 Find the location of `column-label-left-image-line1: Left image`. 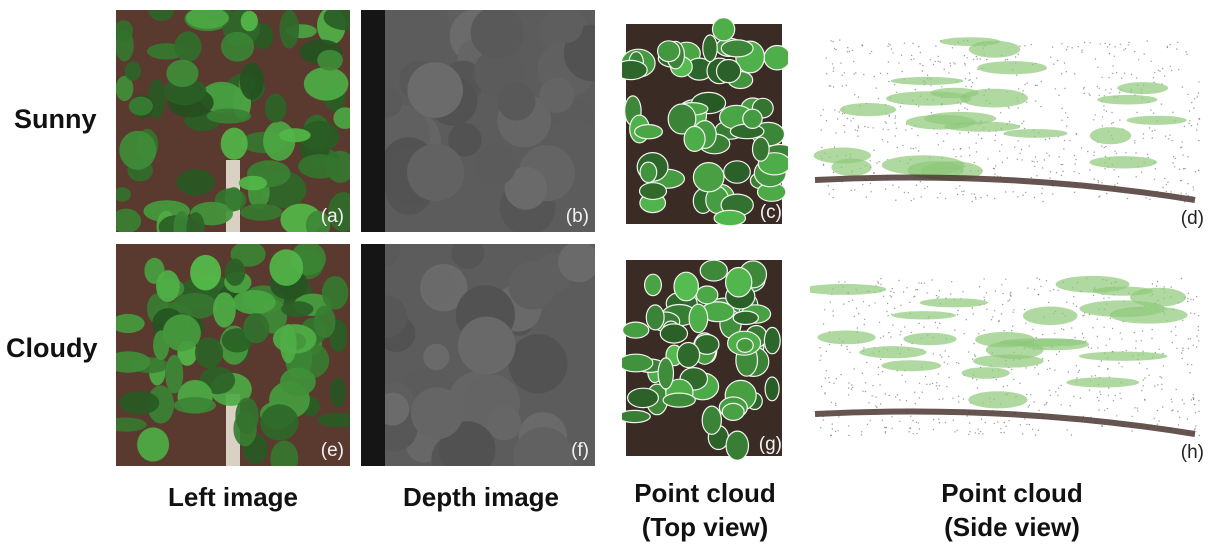

column-label-left-image-line1: Left image is located at coordinates (233, 497).